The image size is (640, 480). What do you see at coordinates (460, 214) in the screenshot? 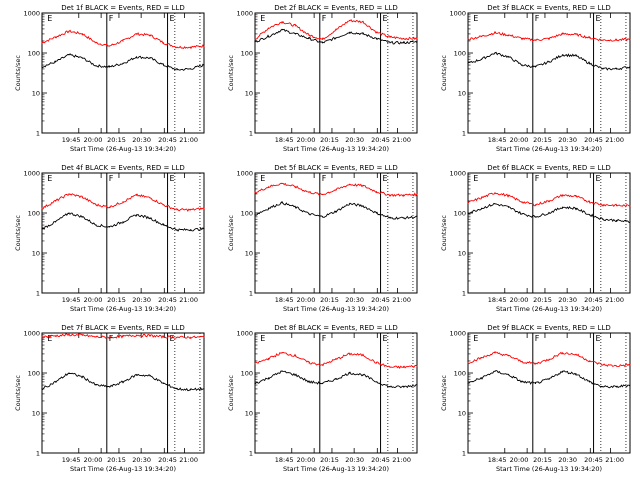
I see `y-tick-label: 100` at bounding box center [460, 214].